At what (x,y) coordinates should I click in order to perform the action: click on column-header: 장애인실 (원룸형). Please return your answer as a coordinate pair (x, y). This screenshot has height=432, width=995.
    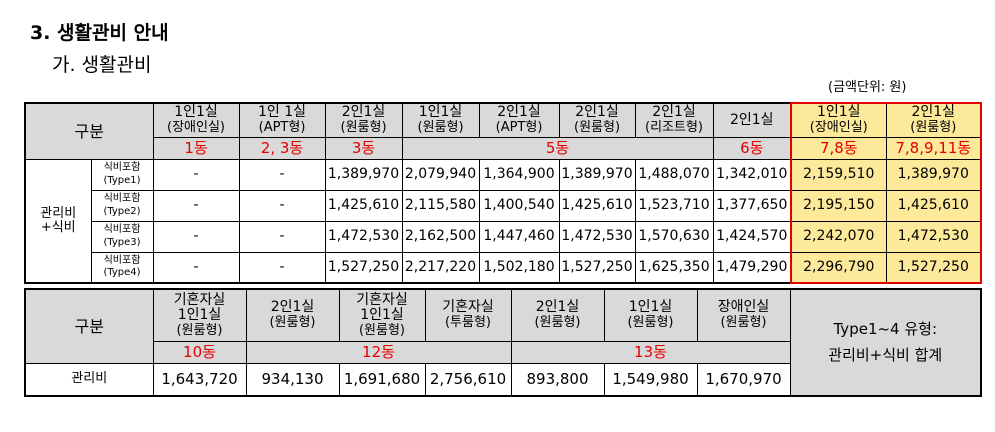
    Looking at the image, I should click on (743, 315).